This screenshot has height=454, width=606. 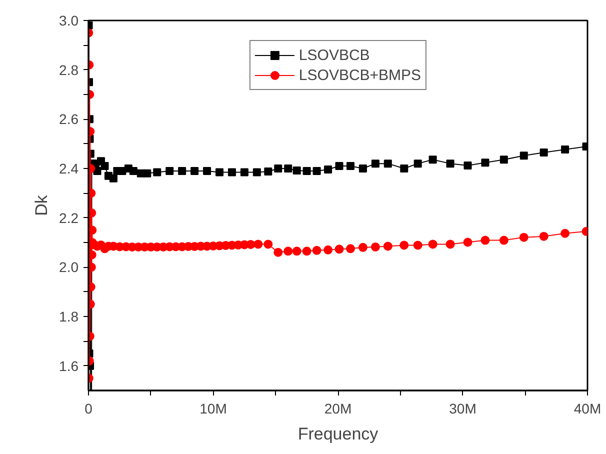 I want to click on y-axis-title: Dk, so click(x=42, y=205).